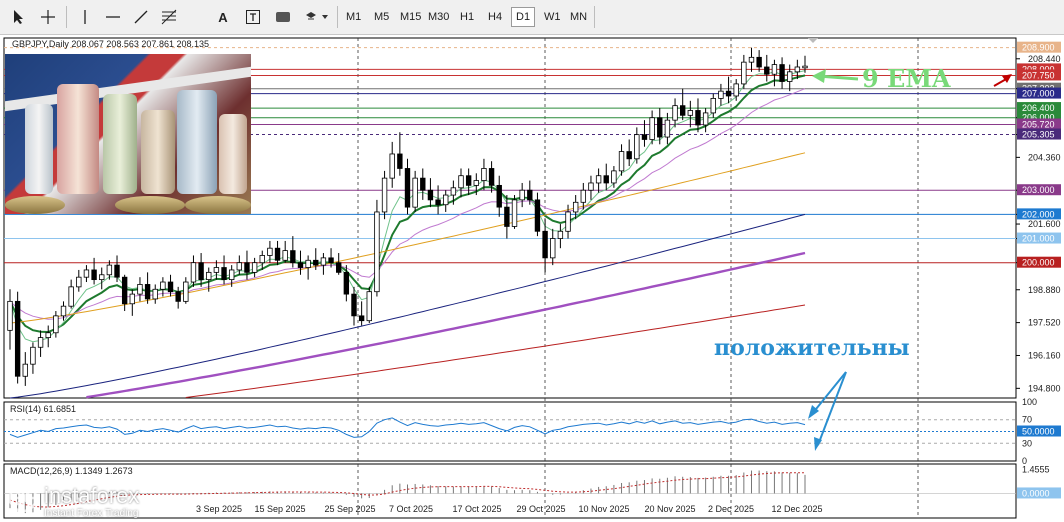 This screenshot has height=522, width=1064. Describe the element at coordinates (552, 17) in the screenshot. I see `timeframe-w1: W1` at that location.